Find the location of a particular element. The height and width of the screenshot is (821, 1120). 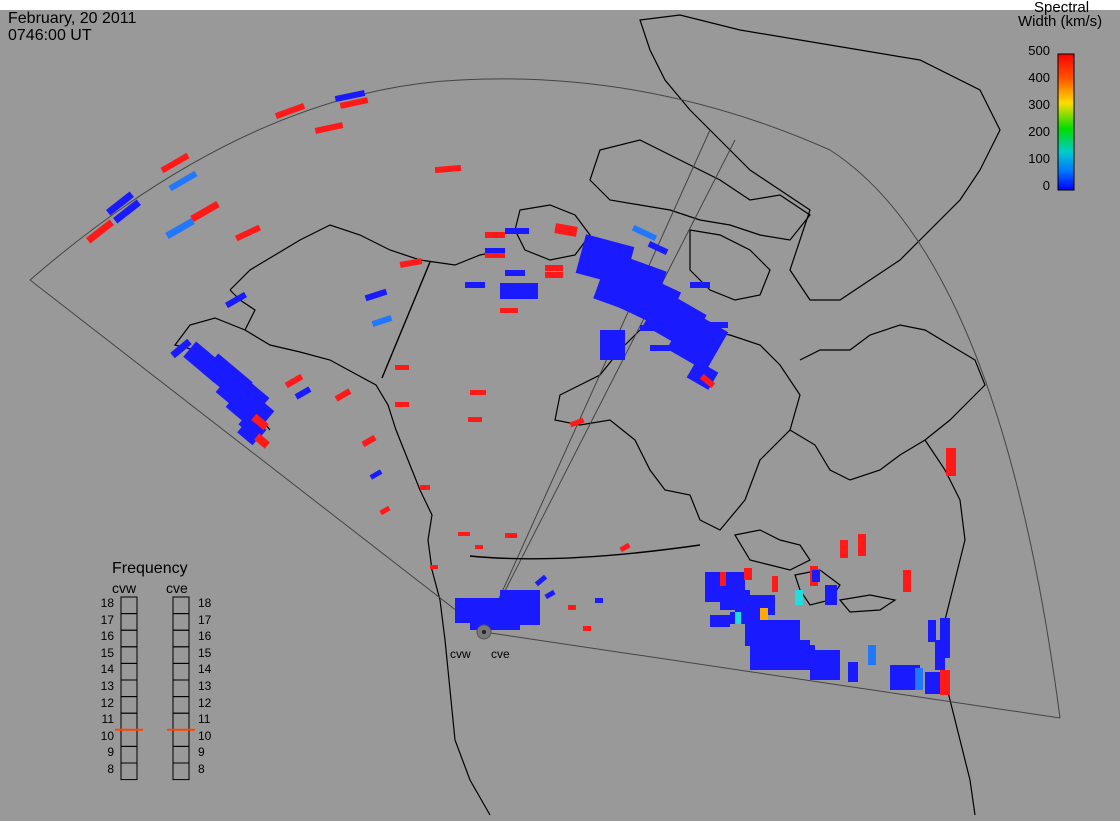

frequency-level-right: 18 is located at coordinates (205, 603).